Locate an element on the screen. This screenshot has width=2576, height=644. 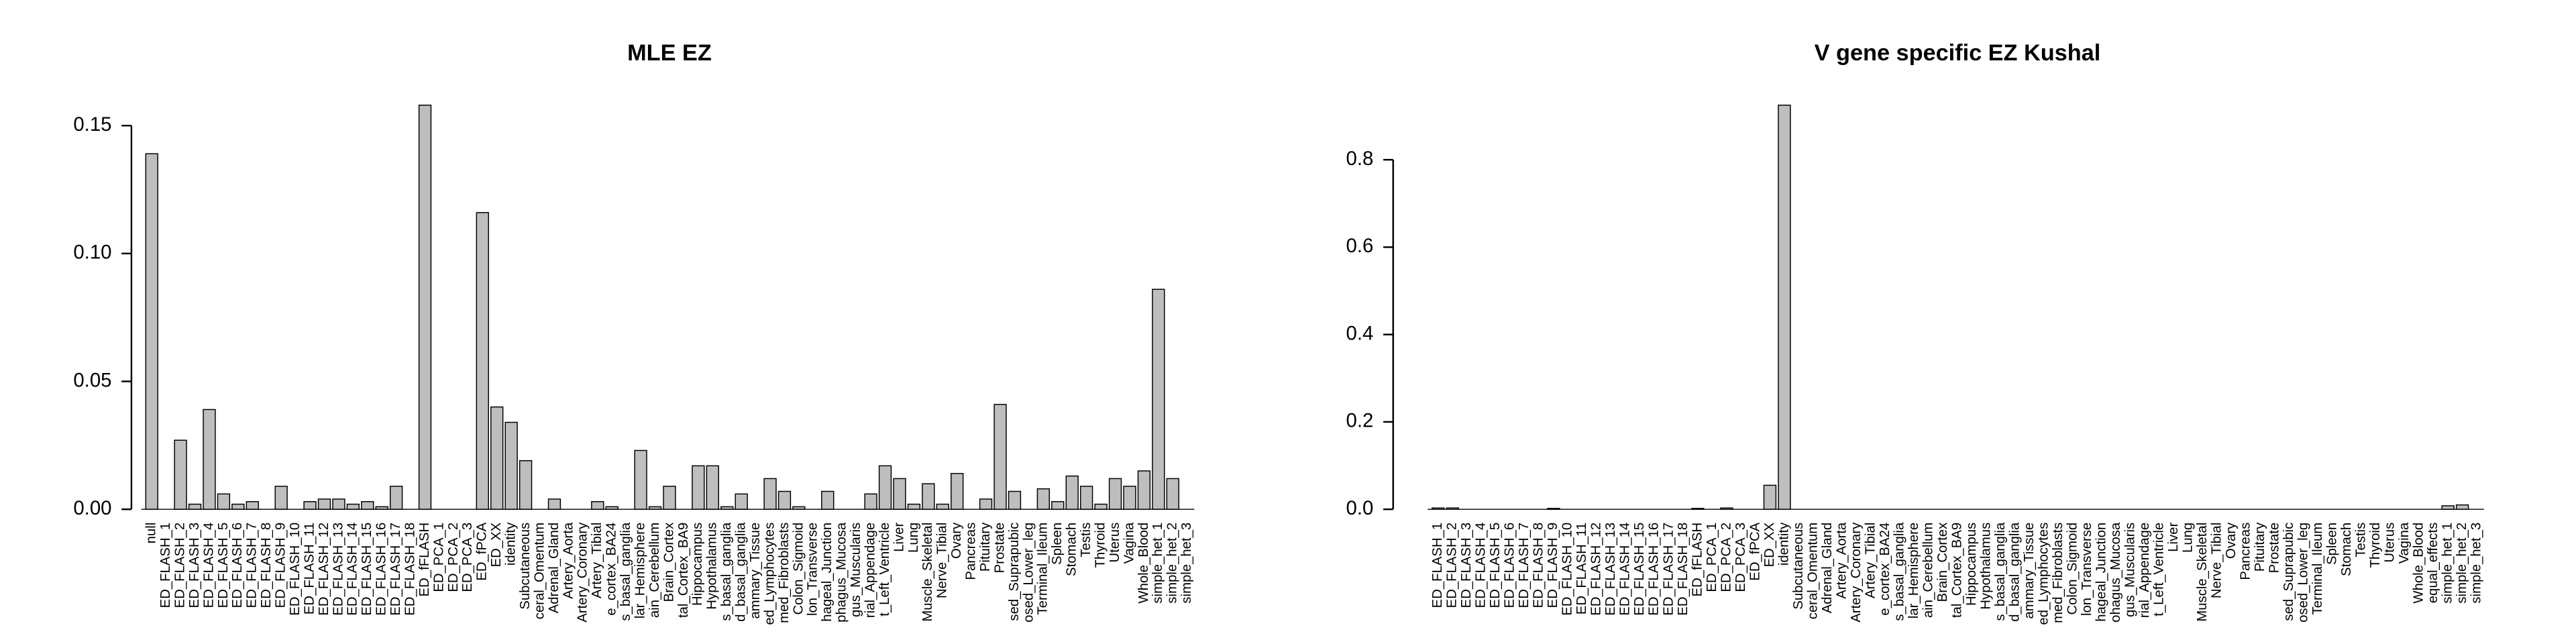
x-tick-label: Hypothalamus is located at coordinates (1985, 566).